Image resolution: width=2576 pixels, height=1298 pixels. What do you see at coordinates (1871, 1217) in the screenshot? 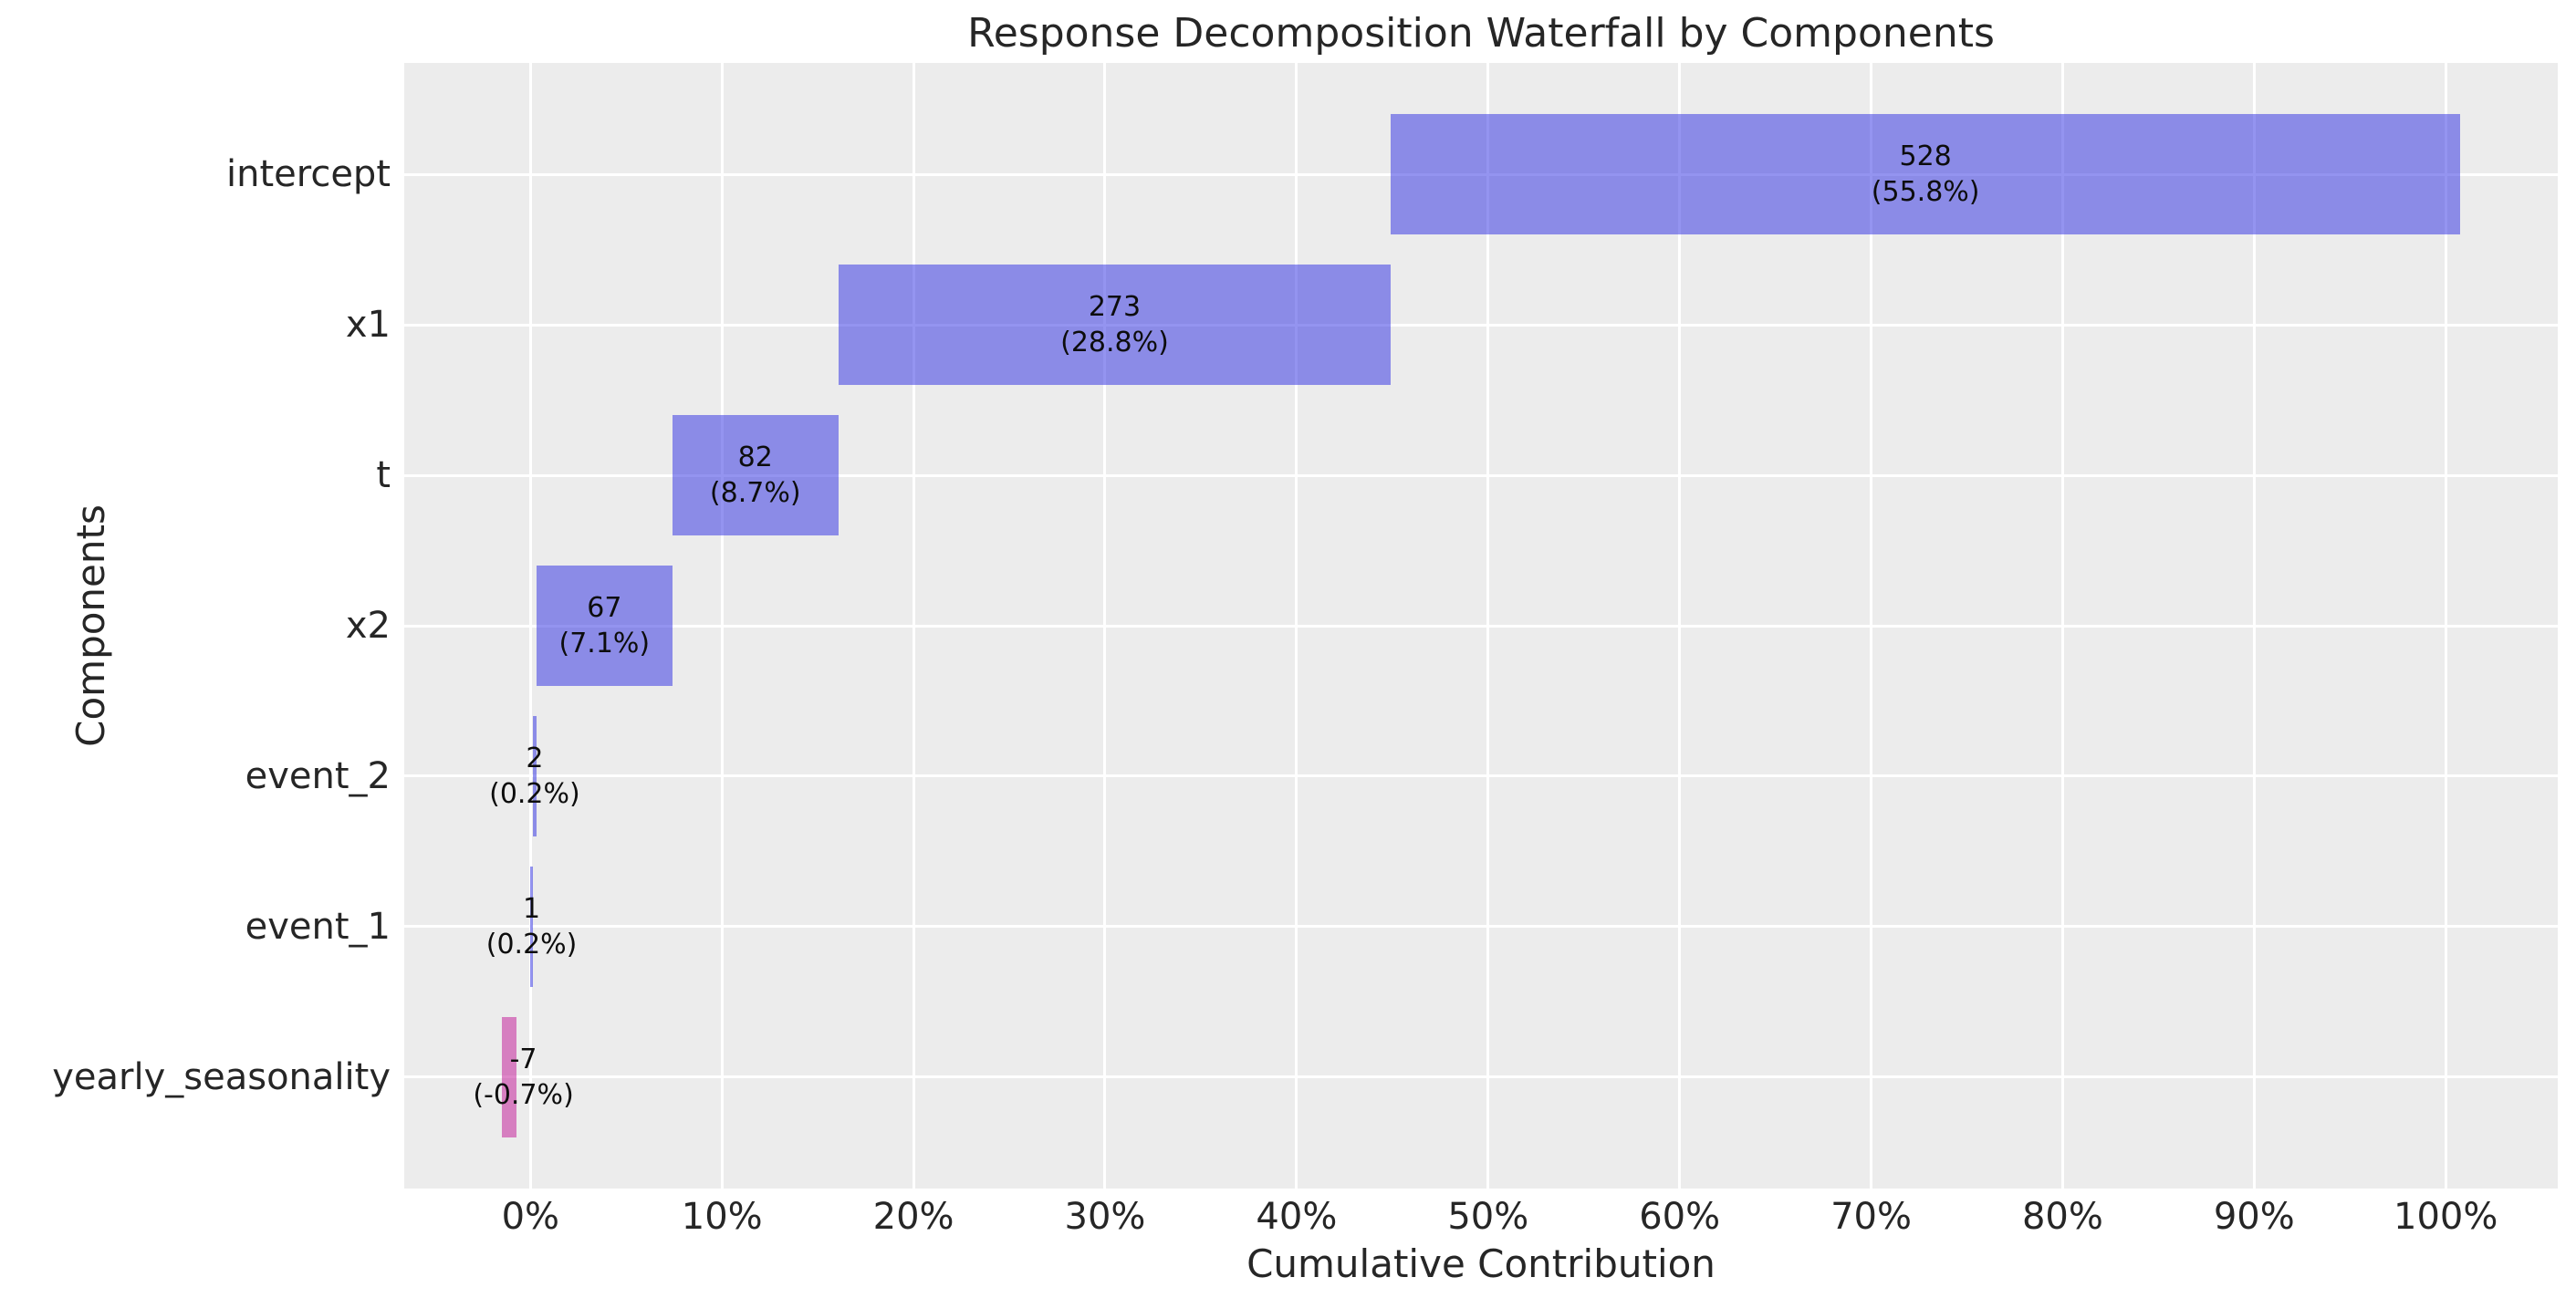
I see `x-tick-70%: 70%` at bounding box center [1871, 1217].